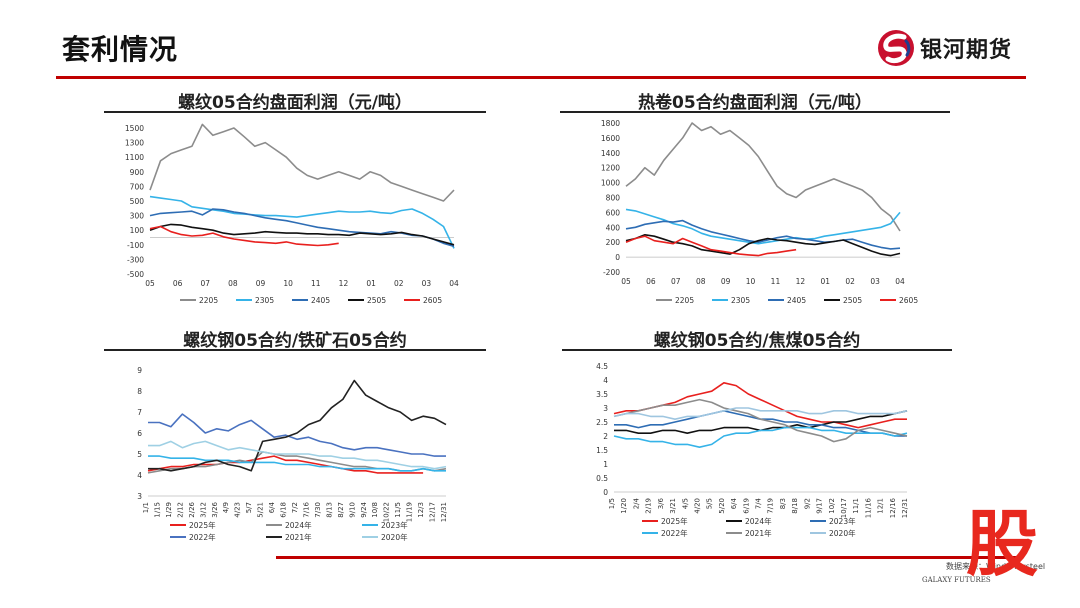 The width and height of the screenshot is (1080, 608). I want to click on x-tick-label: 8/13, so click(329, 510).